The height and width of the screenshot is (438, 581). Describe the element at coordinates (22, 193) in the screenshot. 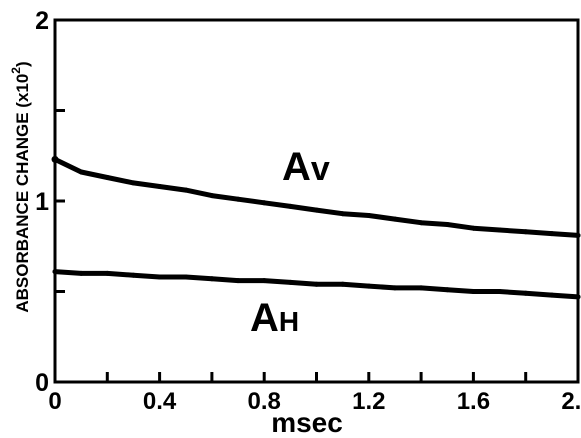

I see `y-axis-label-main: ABSORBANCE CHANGE (x10` at that location.